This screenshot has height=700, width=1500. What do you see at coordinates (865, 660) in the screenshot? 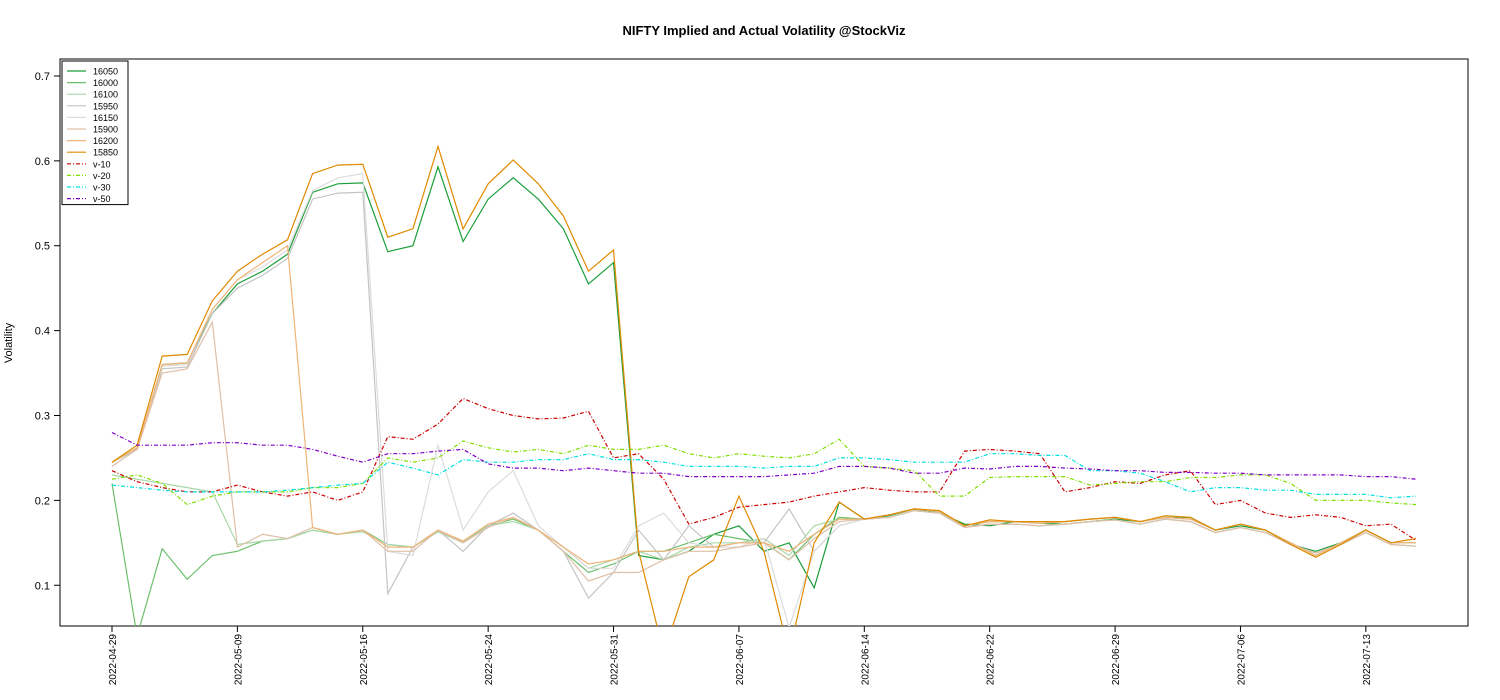
I see `x-tick-label: 2022-06-14` at bounding box center [865, 660].